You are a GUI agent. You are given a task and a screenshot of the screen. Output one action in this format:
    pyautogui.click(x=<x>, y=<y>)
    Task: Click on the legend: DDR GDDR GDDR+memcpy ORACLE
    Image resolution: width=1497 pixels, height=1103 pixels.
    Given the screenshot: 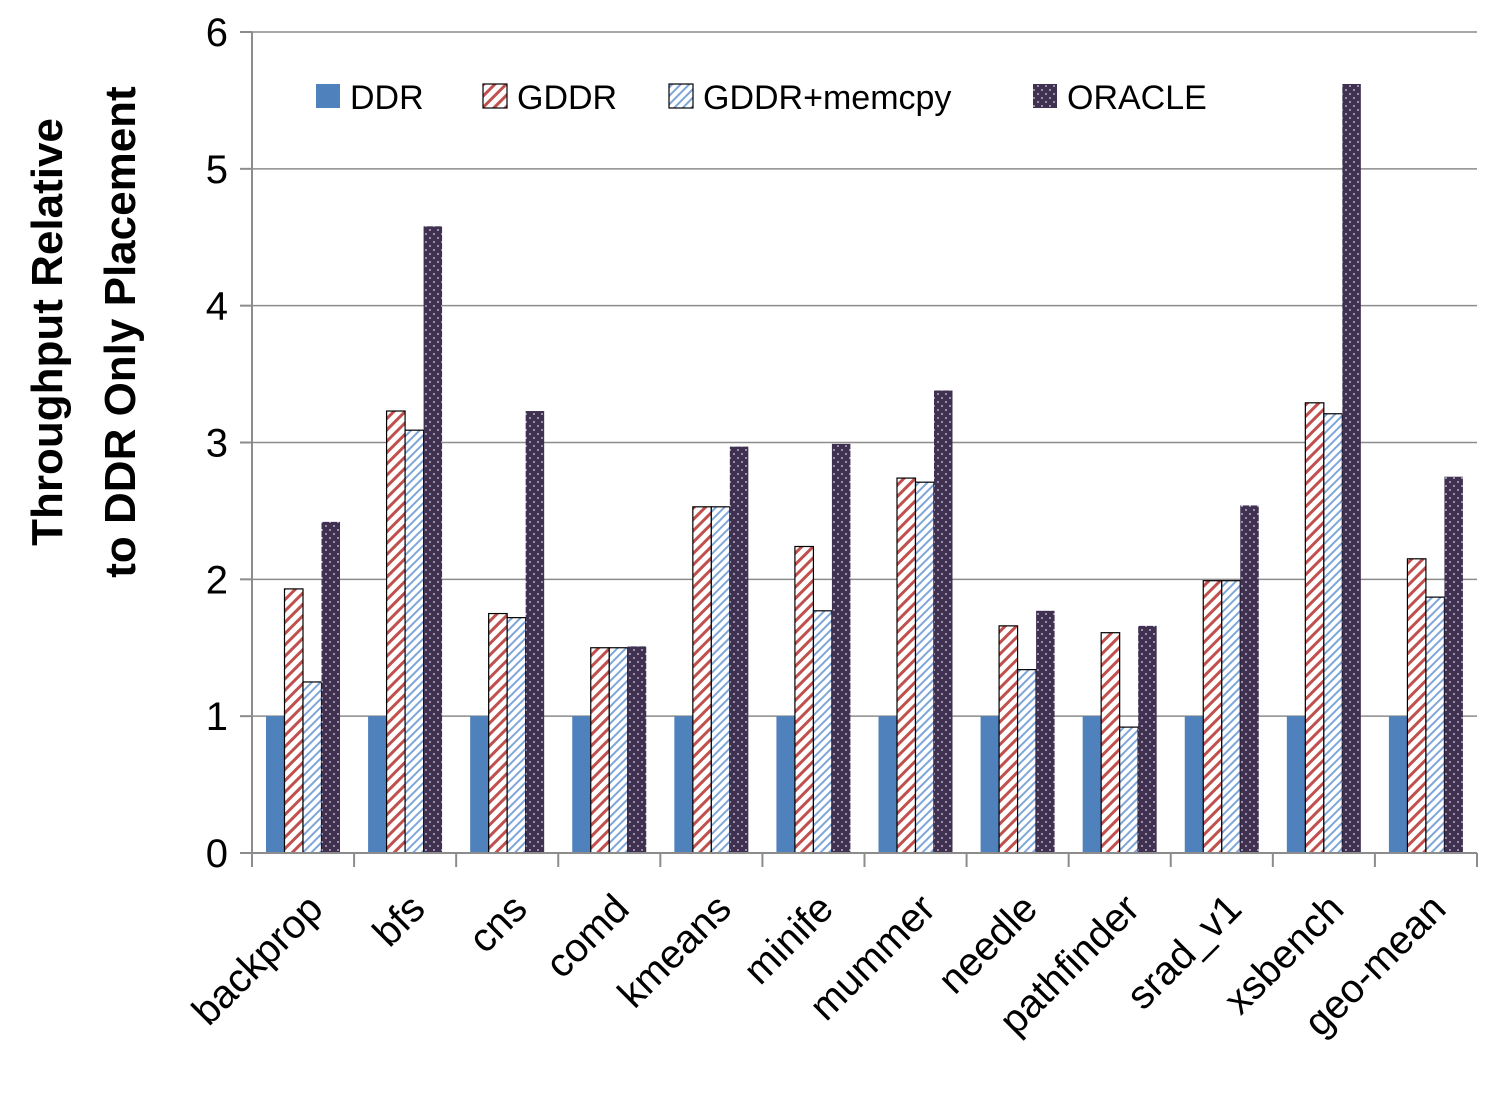 What is the action you would take?
    pyautogui.click(x=761, y=98)
    